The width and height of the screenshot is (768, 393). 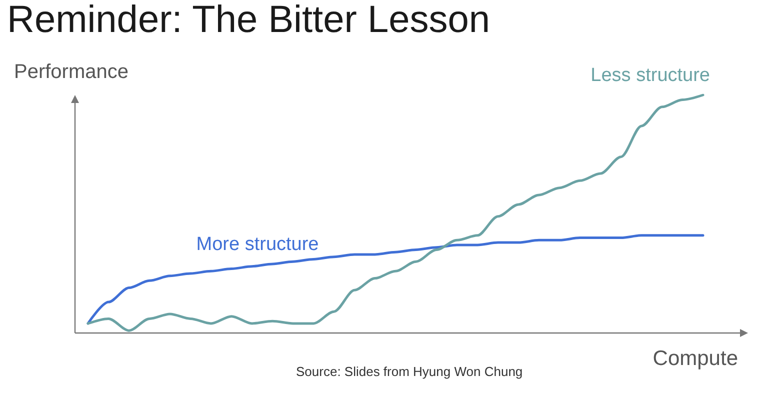 What do you see at coordinates (695, 358) in the screenshot?
I see `x-axis-title: Compute` at bounding box center [695, 358].